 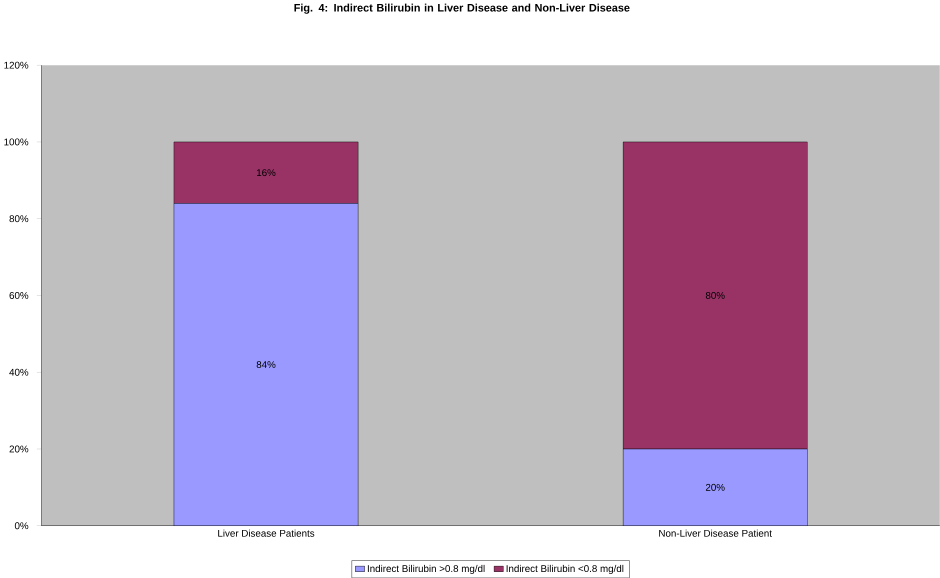 What do you see at coordinates (19, 448) in the screenshot?
I see `y-tick-label: 20%` at bounding box center [19, 448].